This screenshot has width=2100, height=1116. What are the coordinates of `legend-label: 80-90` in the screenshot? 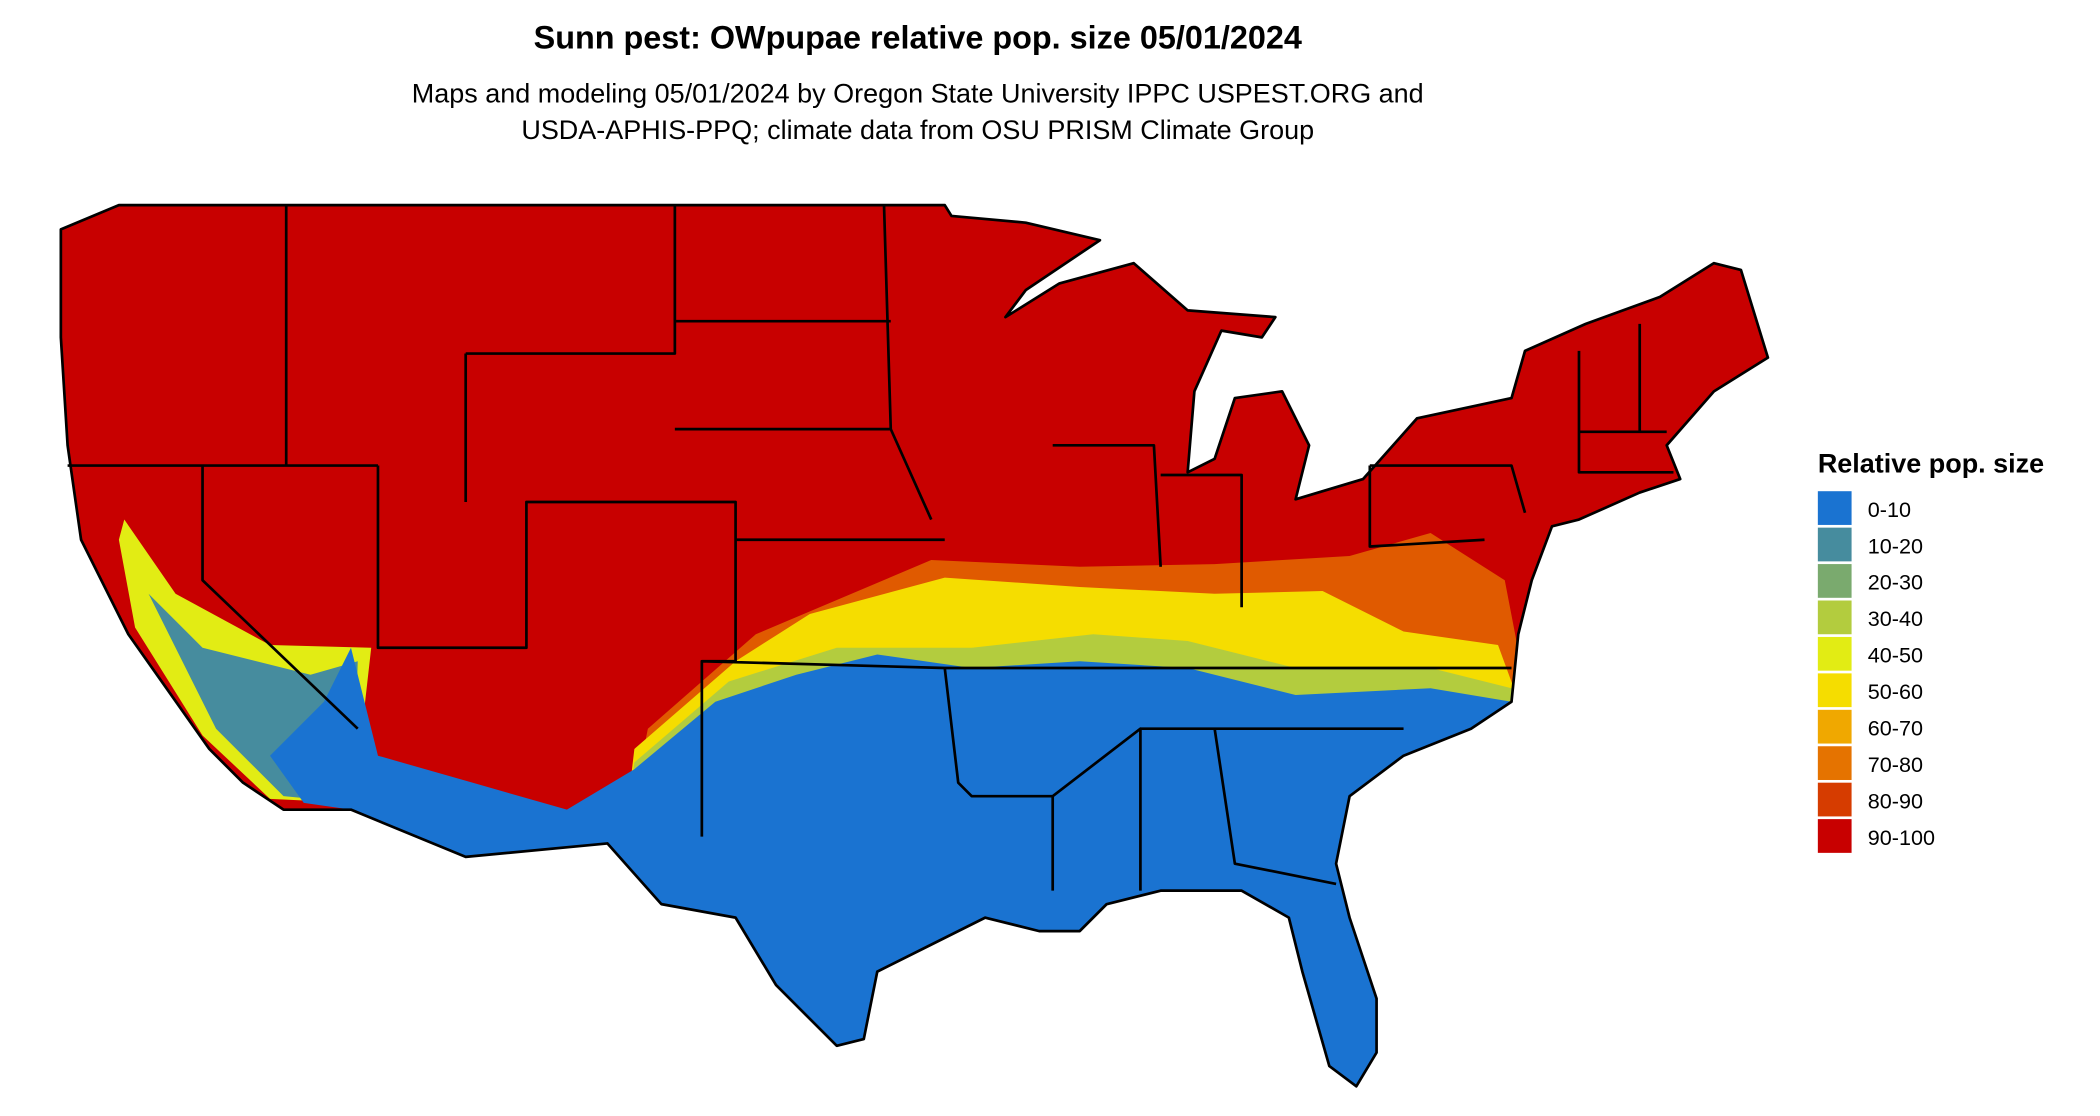 It's located at (1895, 800).